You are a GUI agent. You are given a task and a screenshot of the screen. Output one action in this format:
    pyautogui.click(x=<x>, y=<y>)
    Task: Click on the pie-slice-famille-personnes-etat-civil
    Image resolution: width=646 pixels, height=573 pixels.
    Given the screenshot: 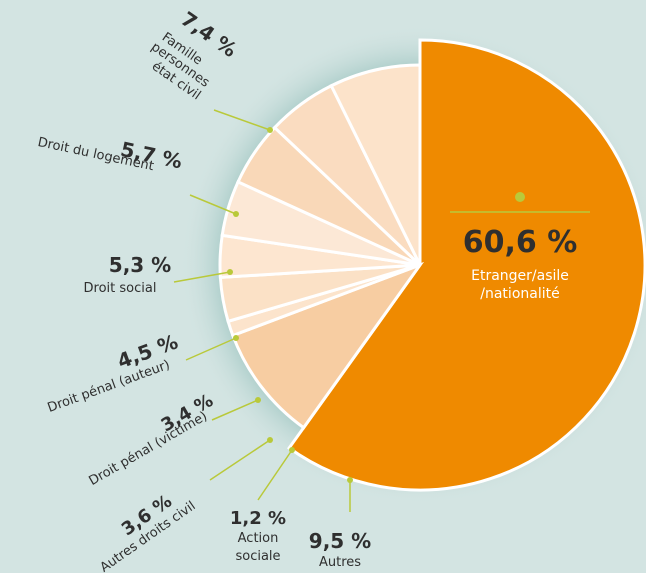 What is the action you would take?
    pyautogui.click(x=375, y=164)
    